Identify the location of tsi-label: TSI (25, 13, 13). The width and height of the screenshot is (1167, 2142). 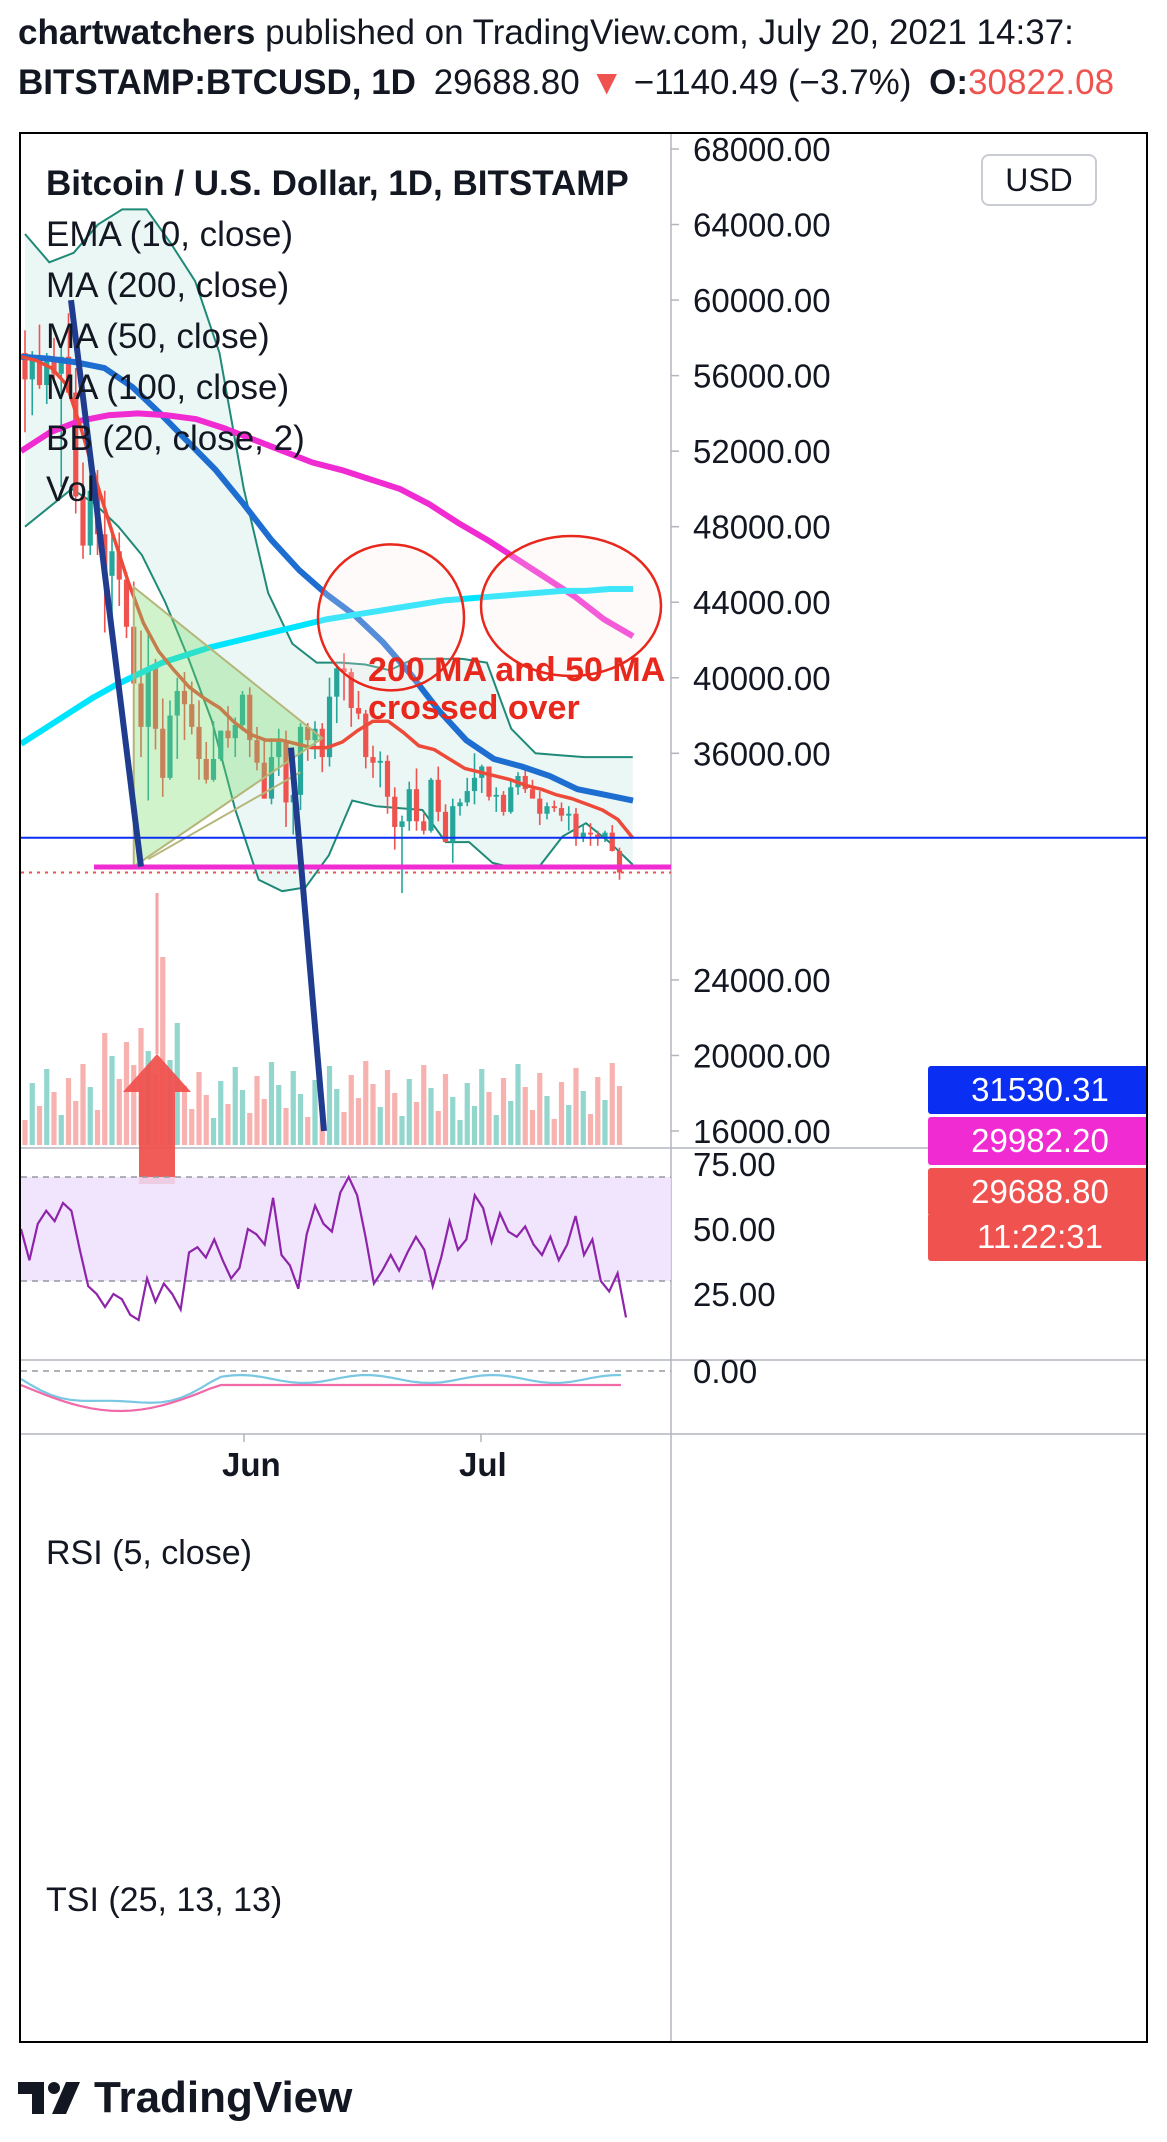
(164, 1900).